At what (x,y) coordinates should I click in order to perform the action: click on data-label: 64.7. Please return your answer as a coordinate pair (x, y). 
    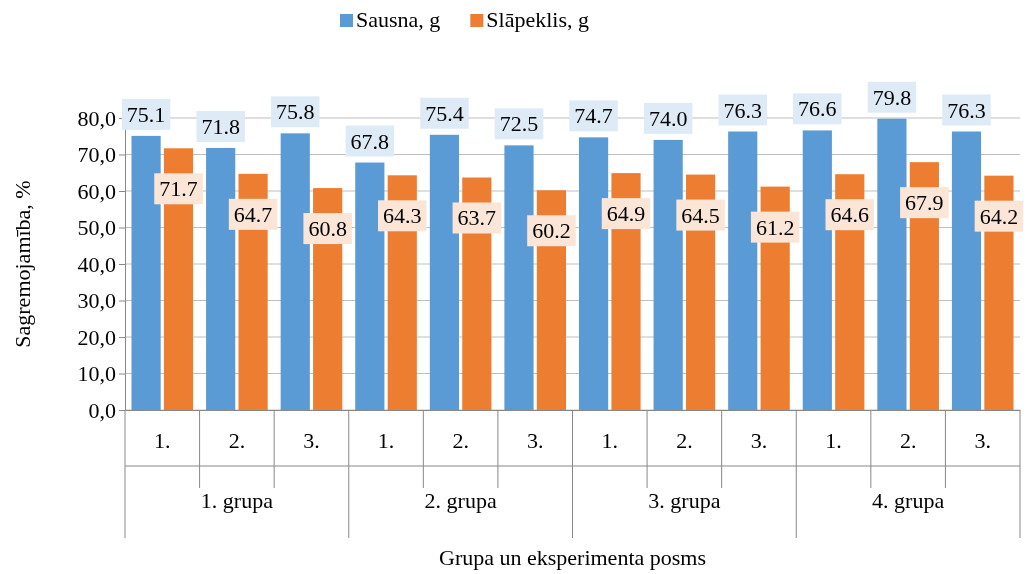
    Looking at the image, I should click on (253, 214).